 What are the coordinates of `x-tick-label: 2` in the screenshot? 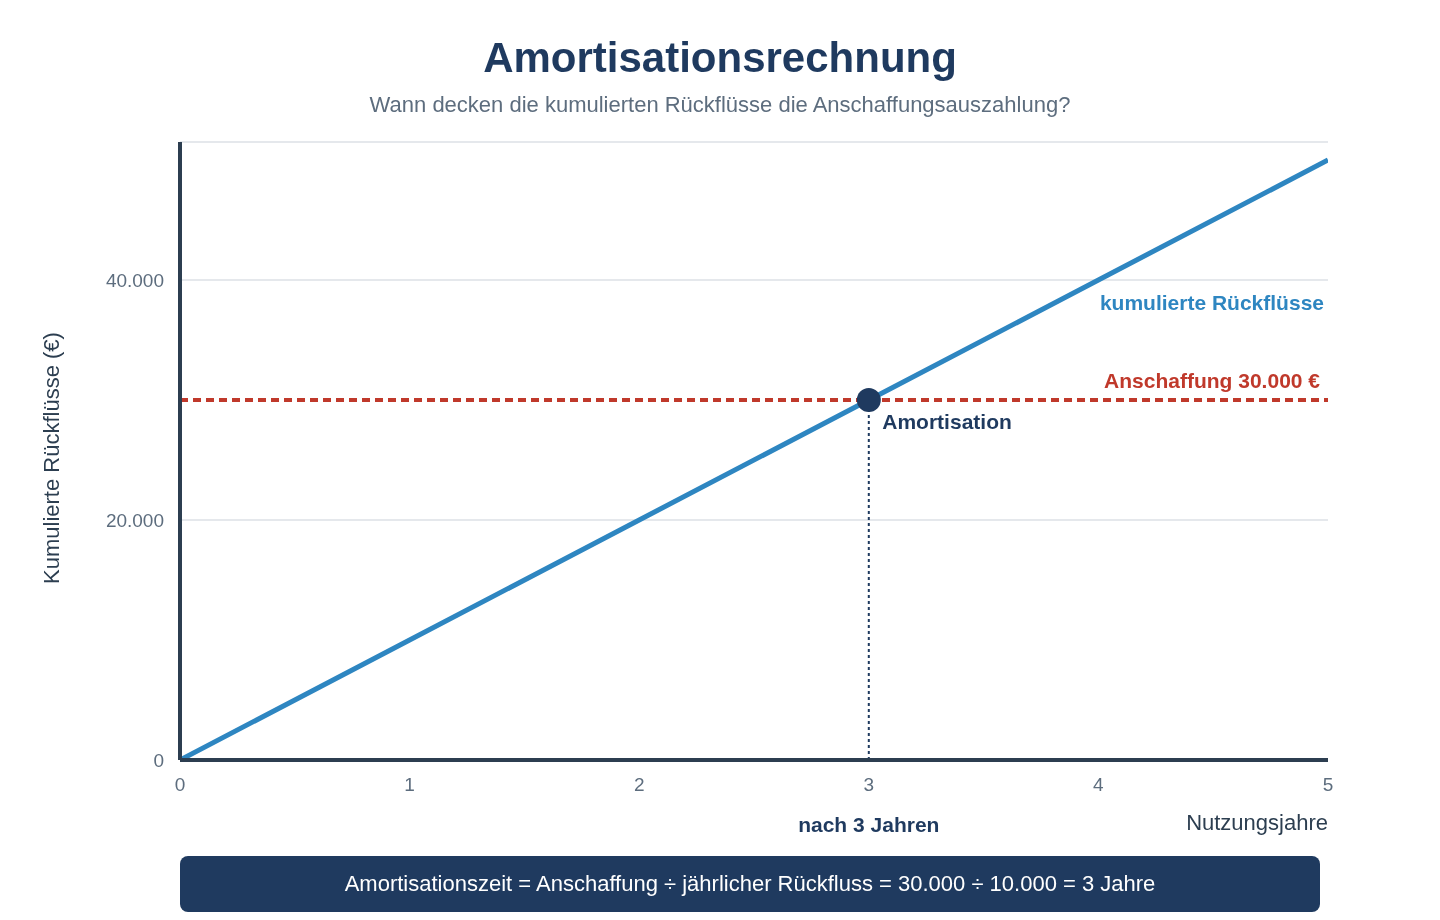 It's located at (639, 785).